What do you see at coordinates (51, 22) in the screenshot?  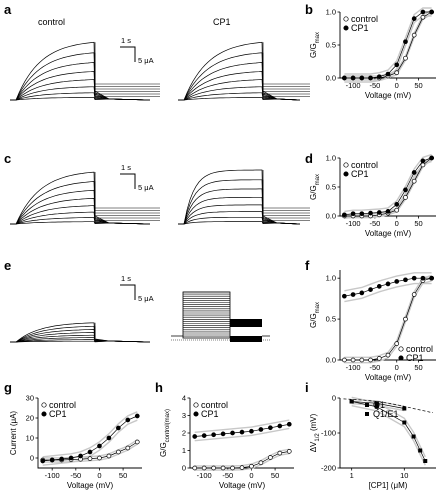 I see `trace-title-control: control` at bounding box center [51, 22].